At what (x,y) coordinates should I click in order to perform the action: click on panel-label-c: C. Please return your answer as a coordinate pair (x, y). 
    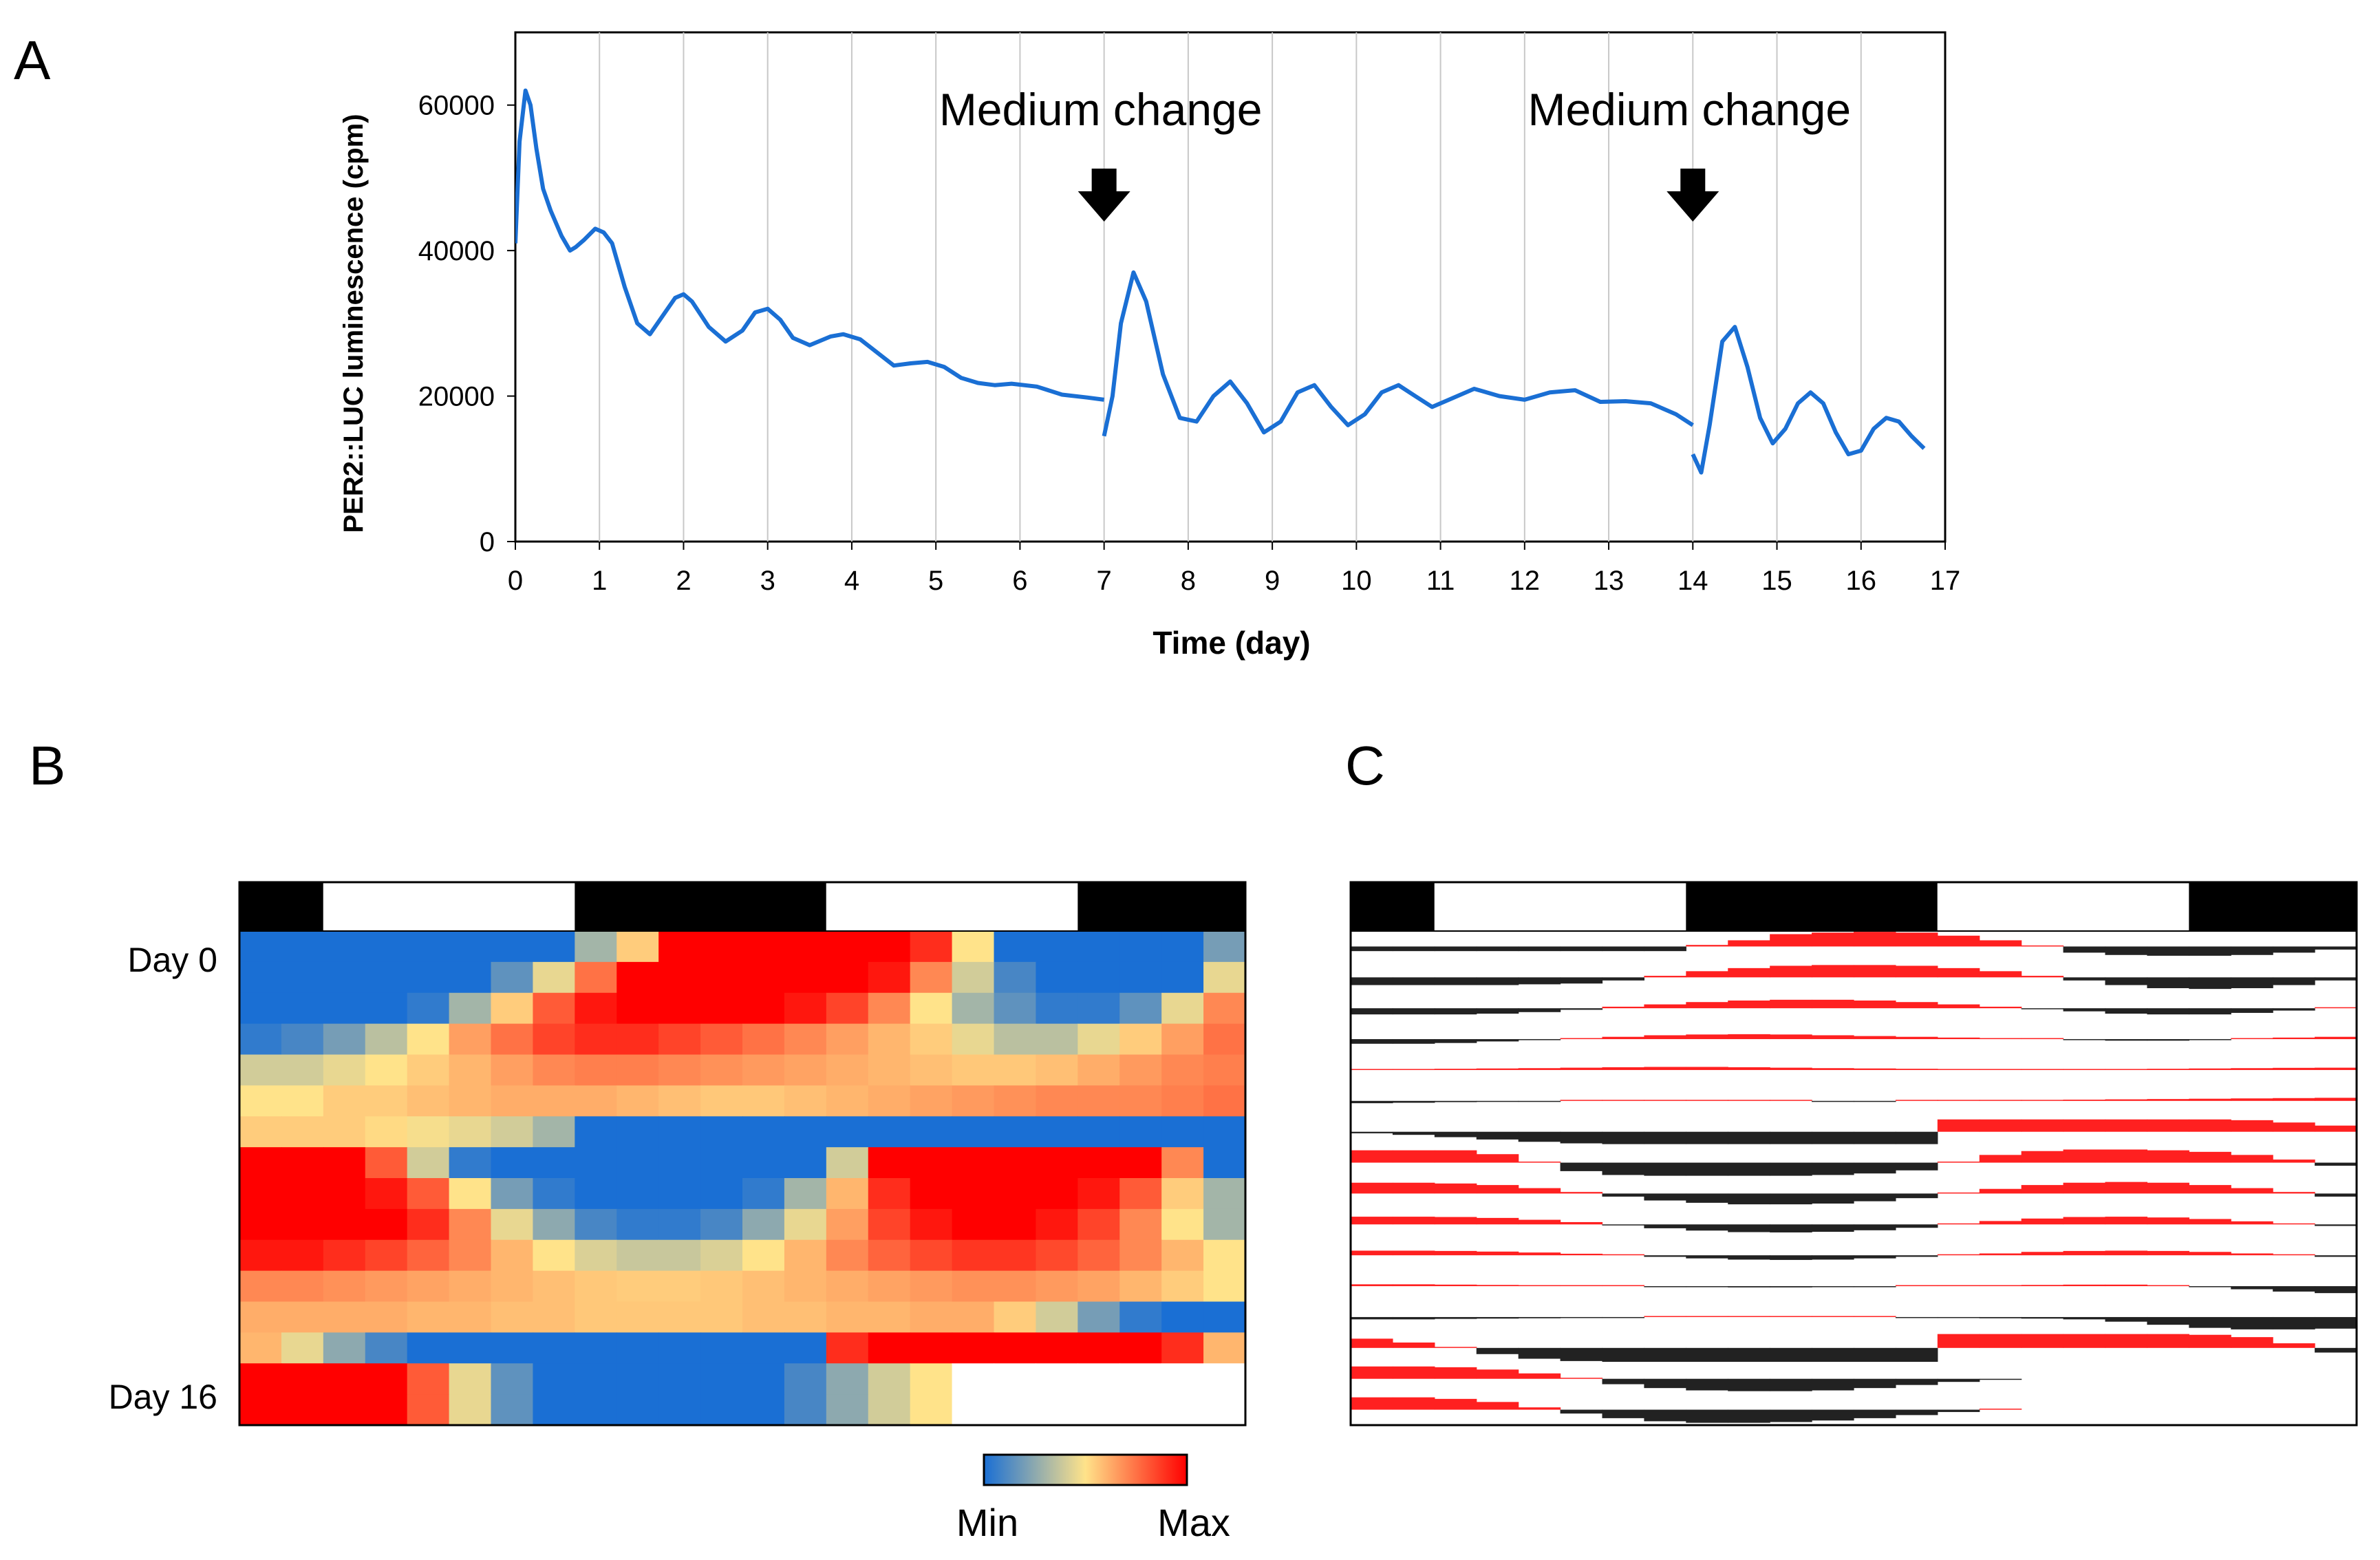
    Looking at the image, I should click on (1365, 765).